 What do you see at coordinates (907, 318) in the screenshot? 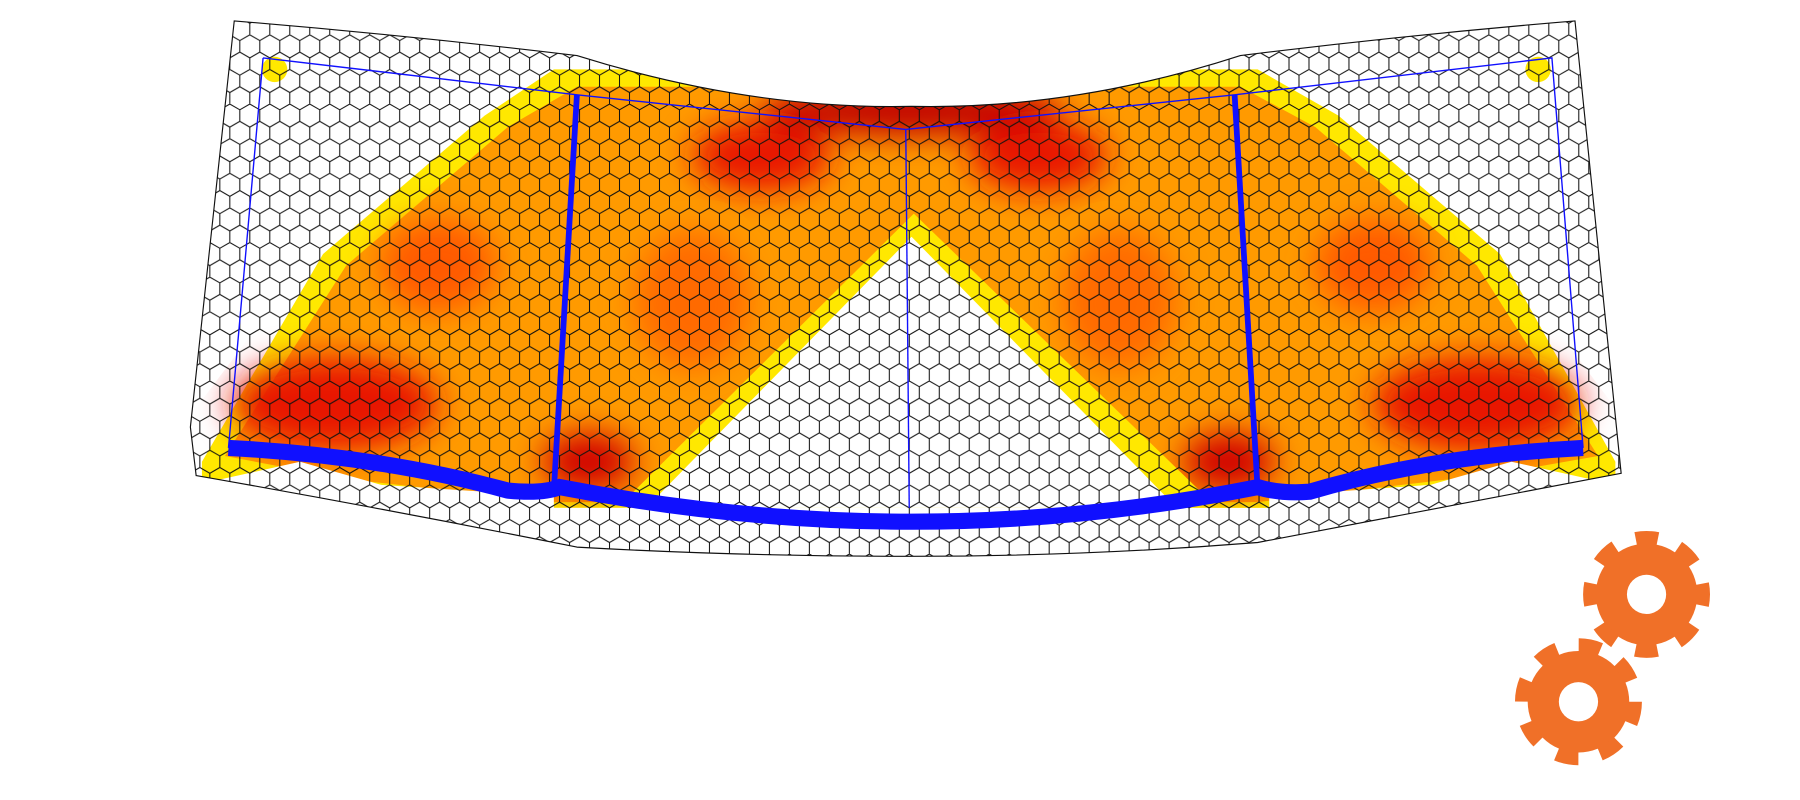
I see `thin-rebar` at bounding box center [907, 318].